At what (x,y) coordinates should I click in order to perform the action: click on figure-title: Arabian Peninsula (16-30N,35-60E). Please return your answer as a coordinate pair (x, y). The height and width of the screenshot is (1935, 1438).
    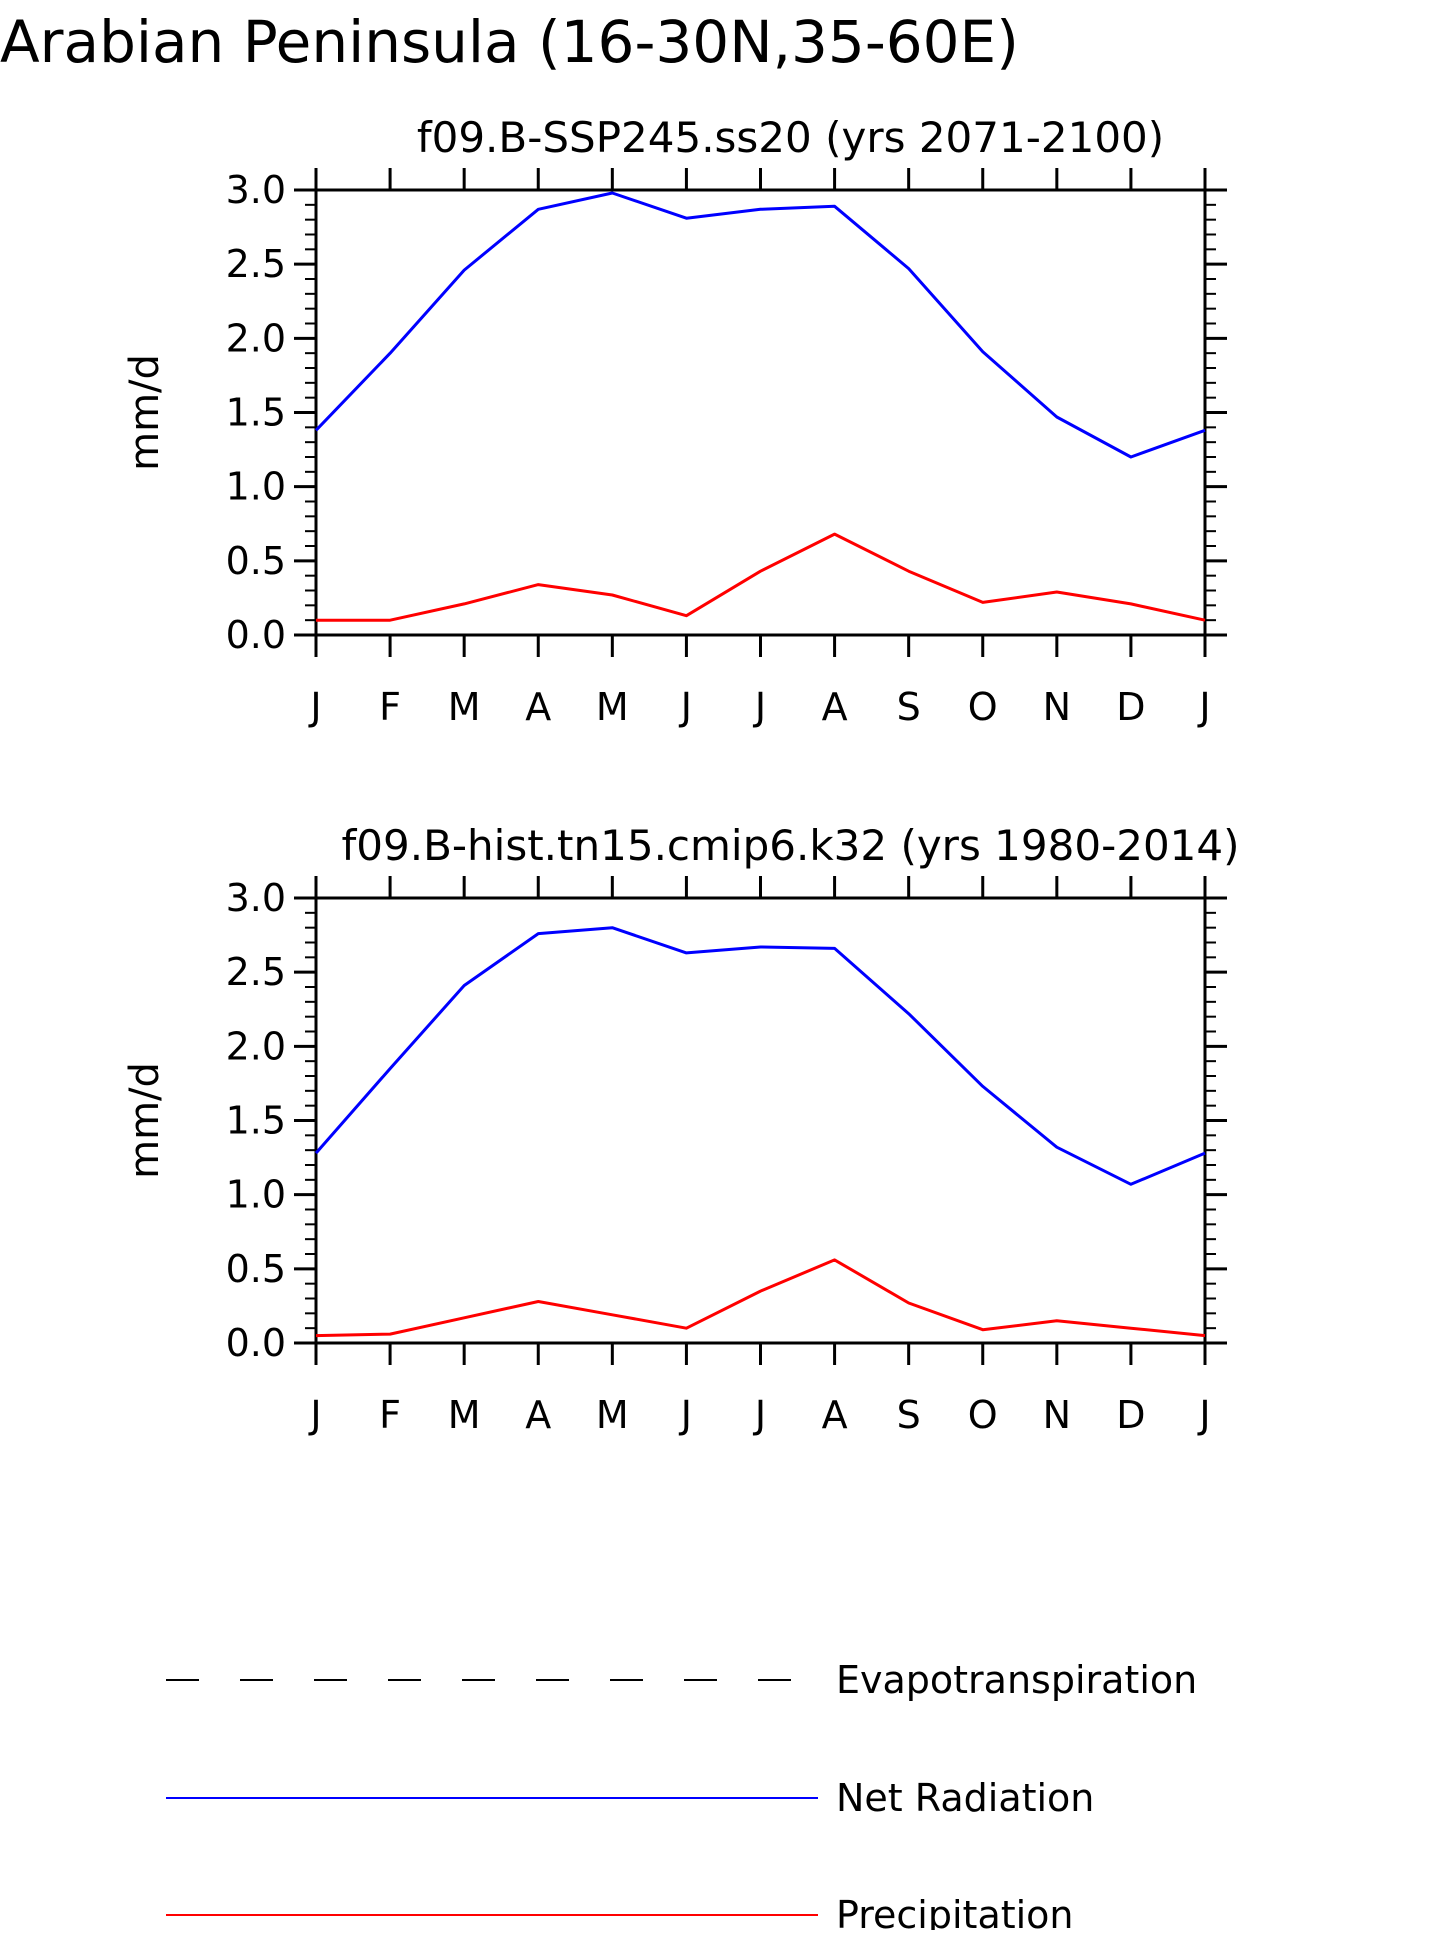
    Looking at the image, I should click on (509, 42).